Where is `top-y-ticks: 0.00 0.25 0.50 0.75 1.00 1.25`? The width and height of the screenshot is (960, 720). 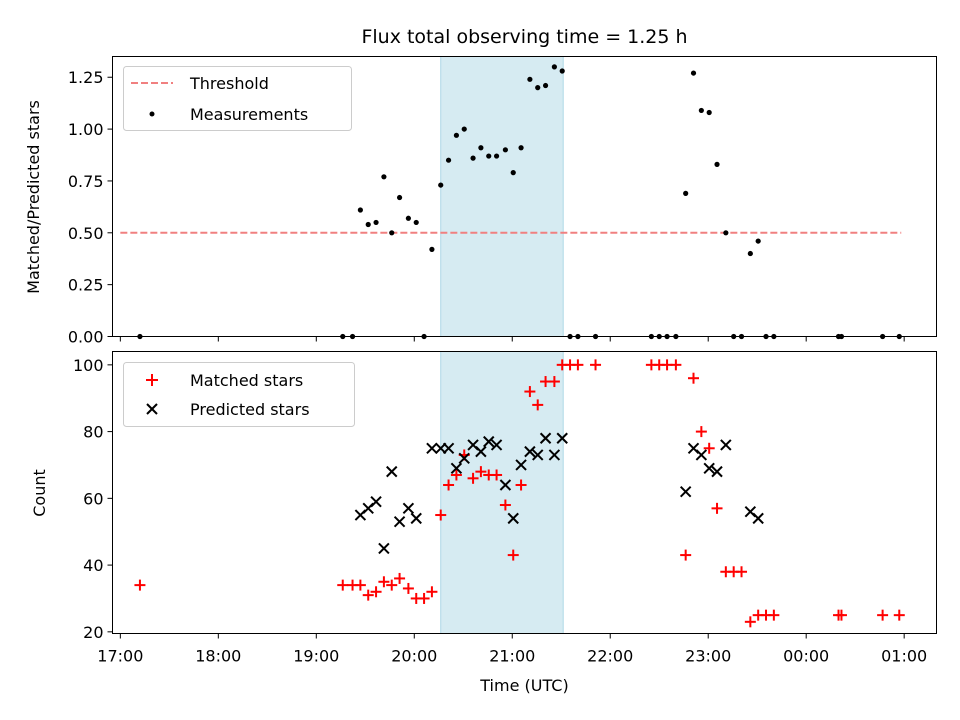 top-y-ticks: 0.00 0.25 0.50 0.75 1.00 1.25 is located at coordinates (90, 207).